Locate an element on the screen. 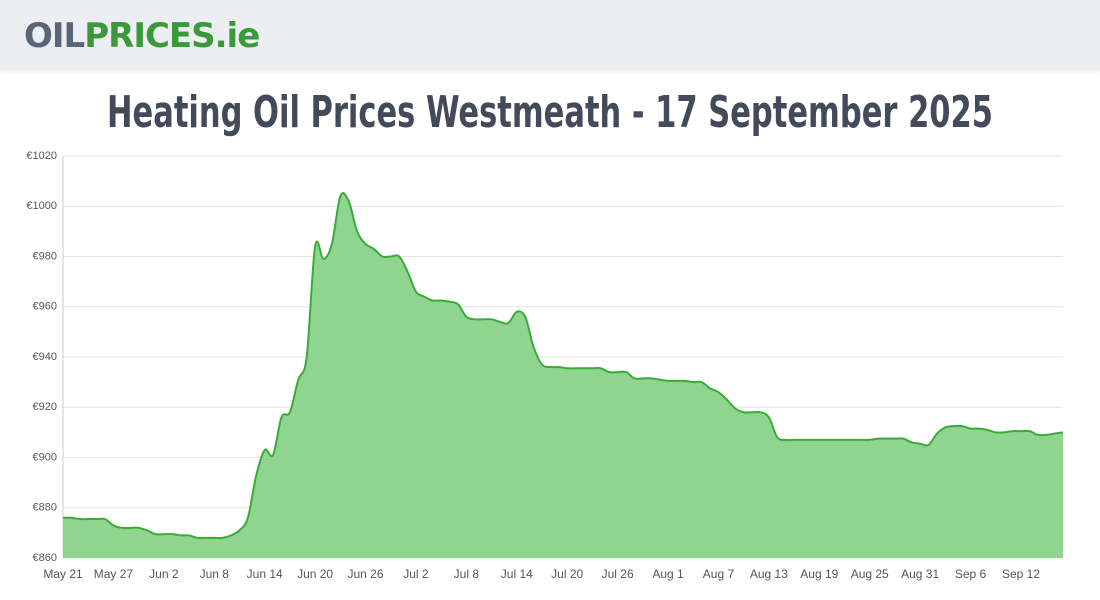 Image resolution: width=1100 pixels, height=600 pixels. x-tick-label: Jun 26 is located at coordinates (366, 574).